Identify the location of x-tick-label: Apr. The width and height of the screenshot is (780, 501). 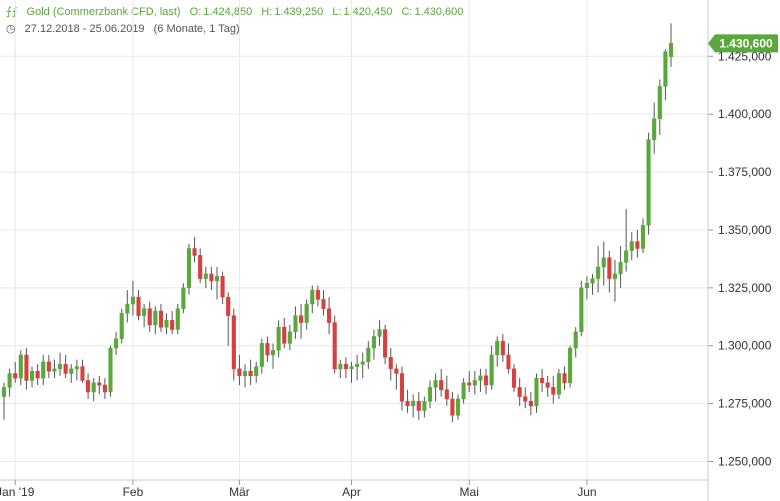
(351, 492).